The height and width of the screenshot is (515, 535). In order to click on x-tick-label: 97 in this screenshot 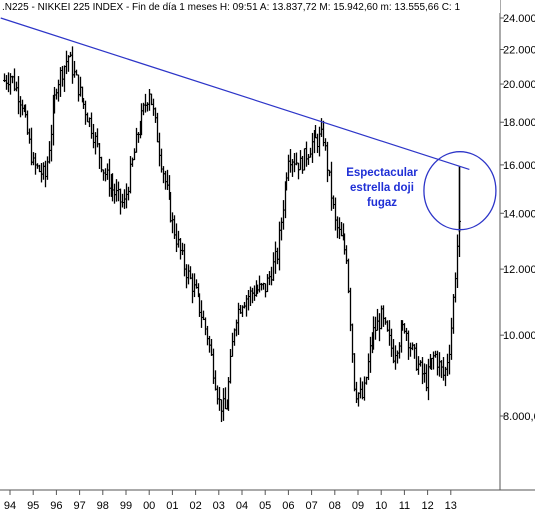, I will do `click(79, 506)`.